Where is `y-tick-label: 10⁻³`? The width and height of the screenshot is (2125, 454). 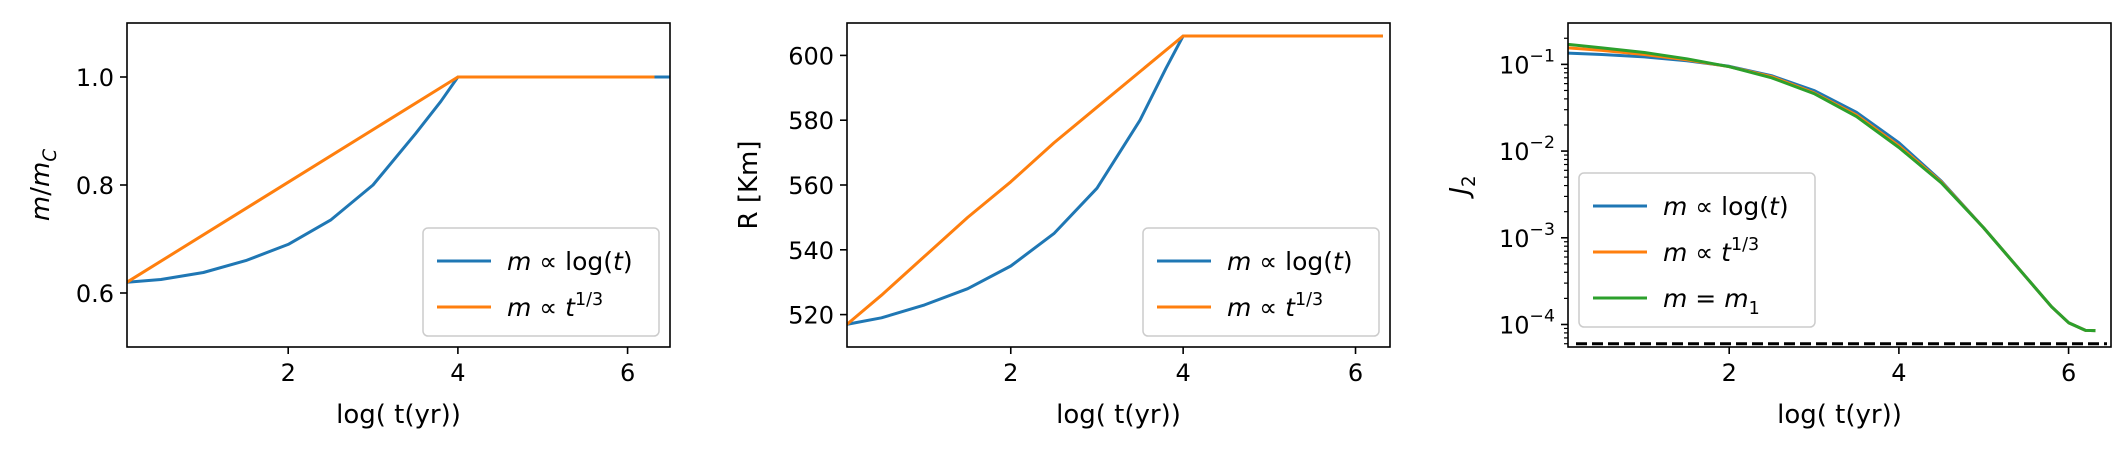
y-tick-label: 10⁻³ is located at coordinates (1527, 236).